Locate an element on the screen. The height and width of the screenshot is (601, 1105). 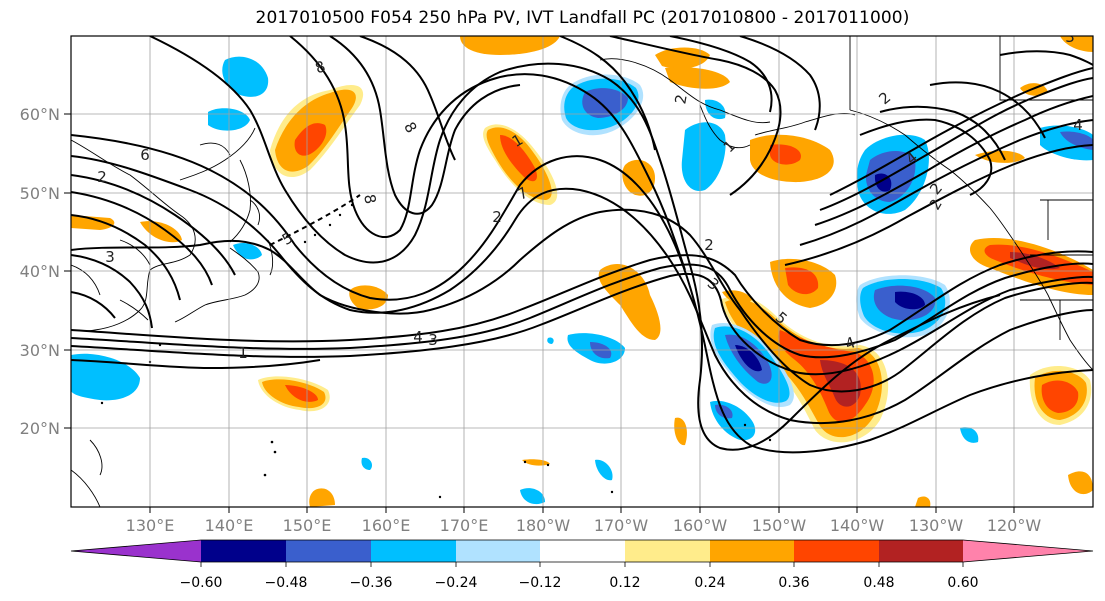
colorbar-tick-label: 0.12 is located at coordinates (624, 583).